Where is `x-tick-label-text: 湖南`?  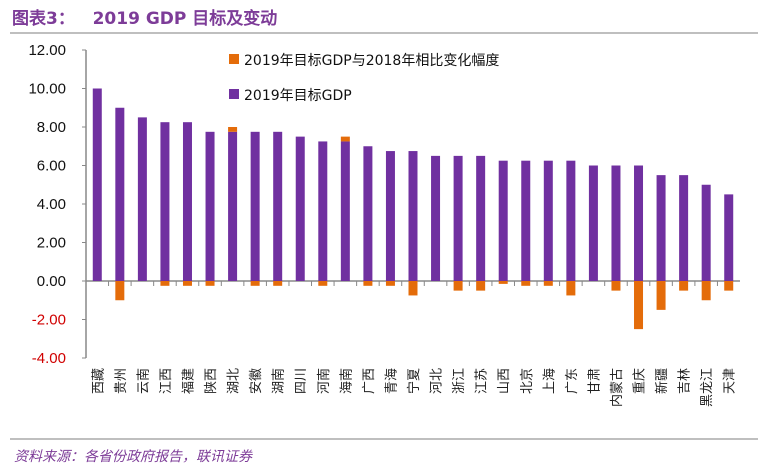 x-tick-label-text: 湖南 is located at coordinates (279, 381).